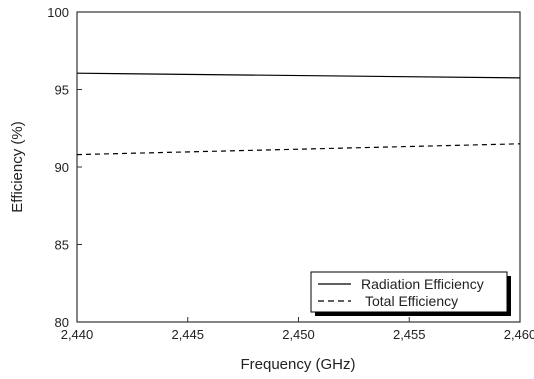 Image resolution: width=534 pixels, height=379 pixels. Describe the element at coordinates (62, 90) in the screenshot. I see `y-tick-label: 95` at that location.